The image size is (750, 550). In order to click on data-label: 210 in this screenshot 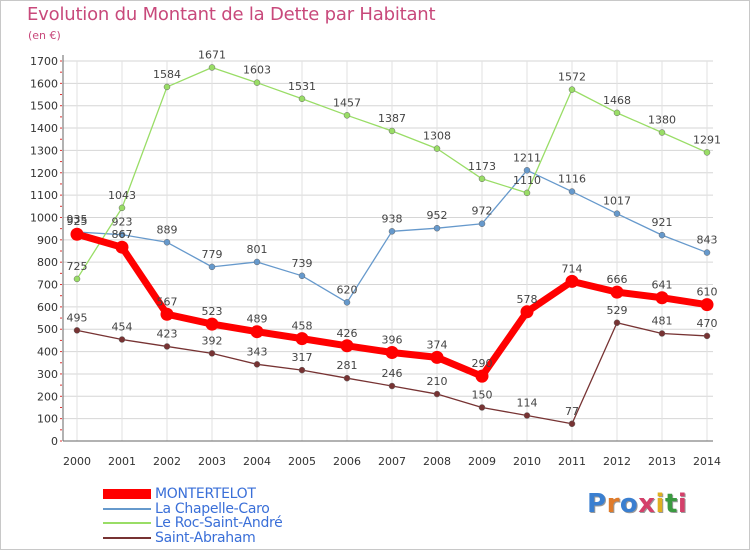, I will do `click(437, 381)`.